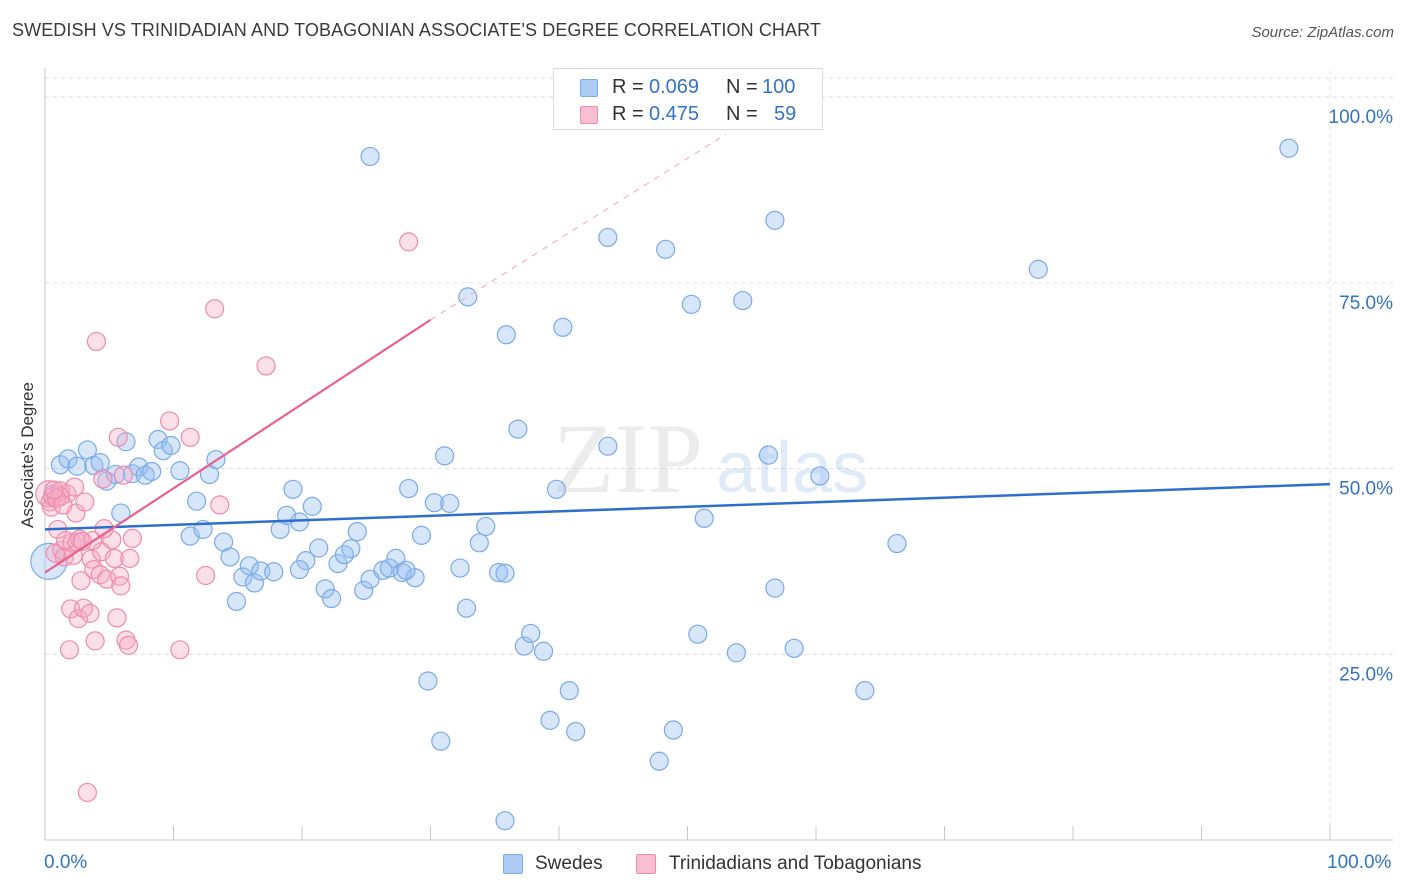 The width and height of the screenshot is (1406, 892). Describe the element at coordinates (646, 864) in the screenshot. I see `bottom-legend-swatch-trinidadian` at that location.